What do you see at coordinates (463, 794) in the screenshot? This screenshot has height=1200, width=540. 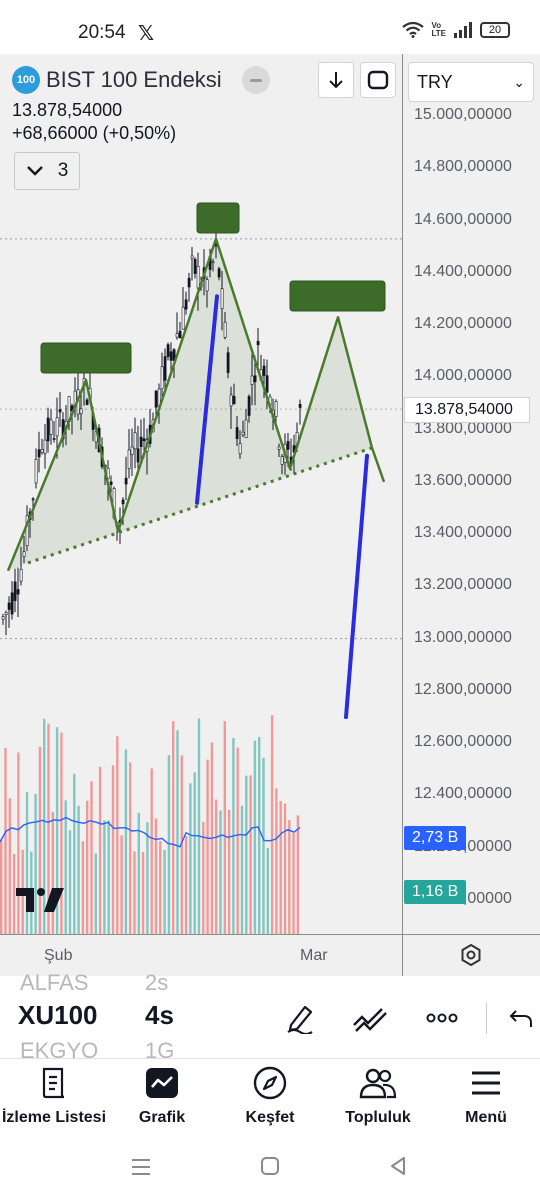 I see `price-tick-label: 12.400,00000` at bounding box center [463, 794].